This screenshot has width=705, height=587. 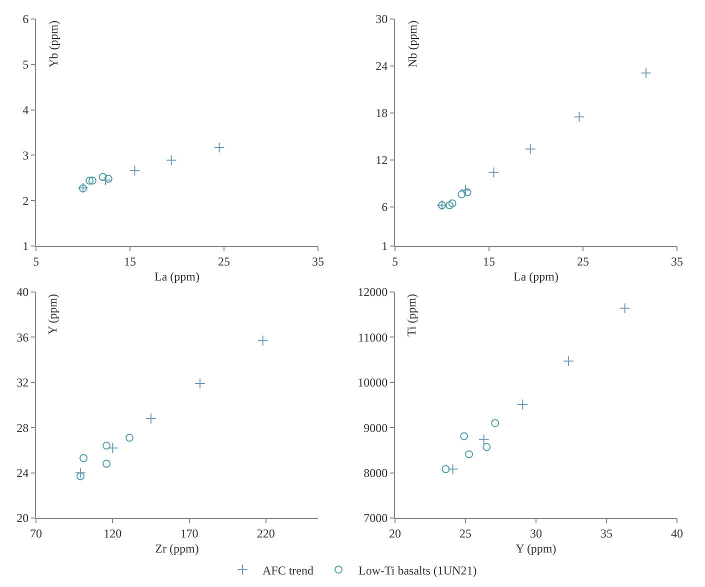 What do you see at coordinates (376, 427) in the screenshot?
I see `y-tick-label: 9000` at bounding box center [376, 427].